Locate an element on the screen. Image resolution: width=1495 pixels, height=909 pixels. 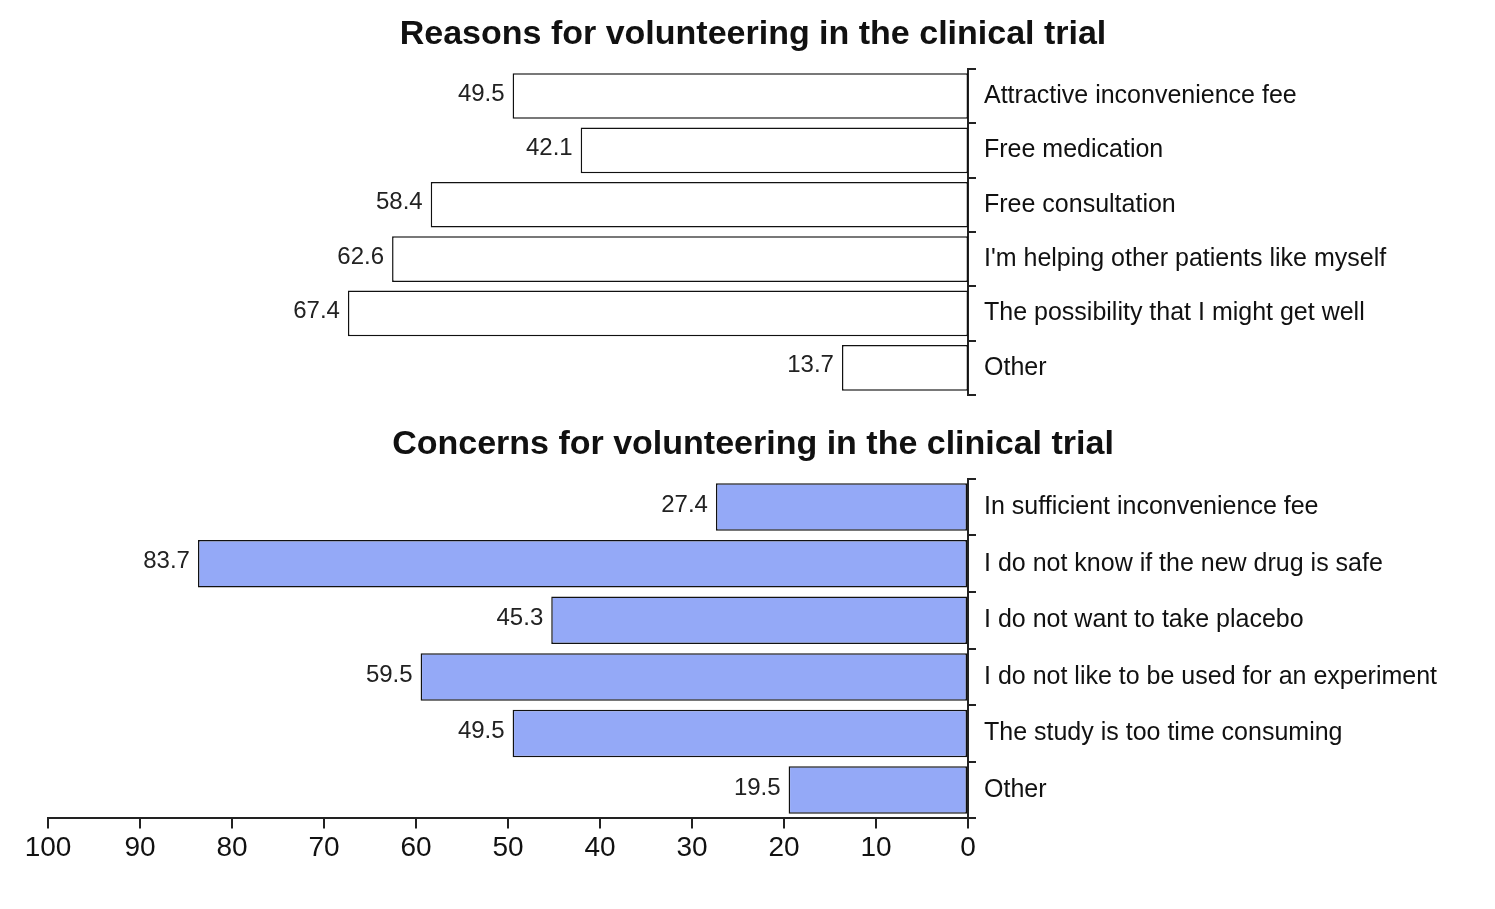
y-tick-label: Attractive inconvenience fee is located at coordinates (1140, 93).